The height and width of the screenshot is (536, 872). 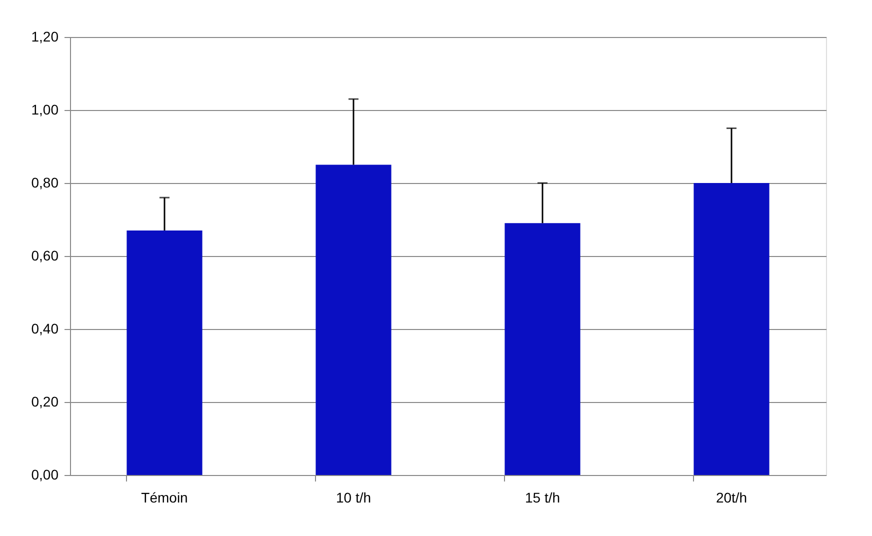 I want to click on y-tick-label: 1,20, so click(x=45, y=36).